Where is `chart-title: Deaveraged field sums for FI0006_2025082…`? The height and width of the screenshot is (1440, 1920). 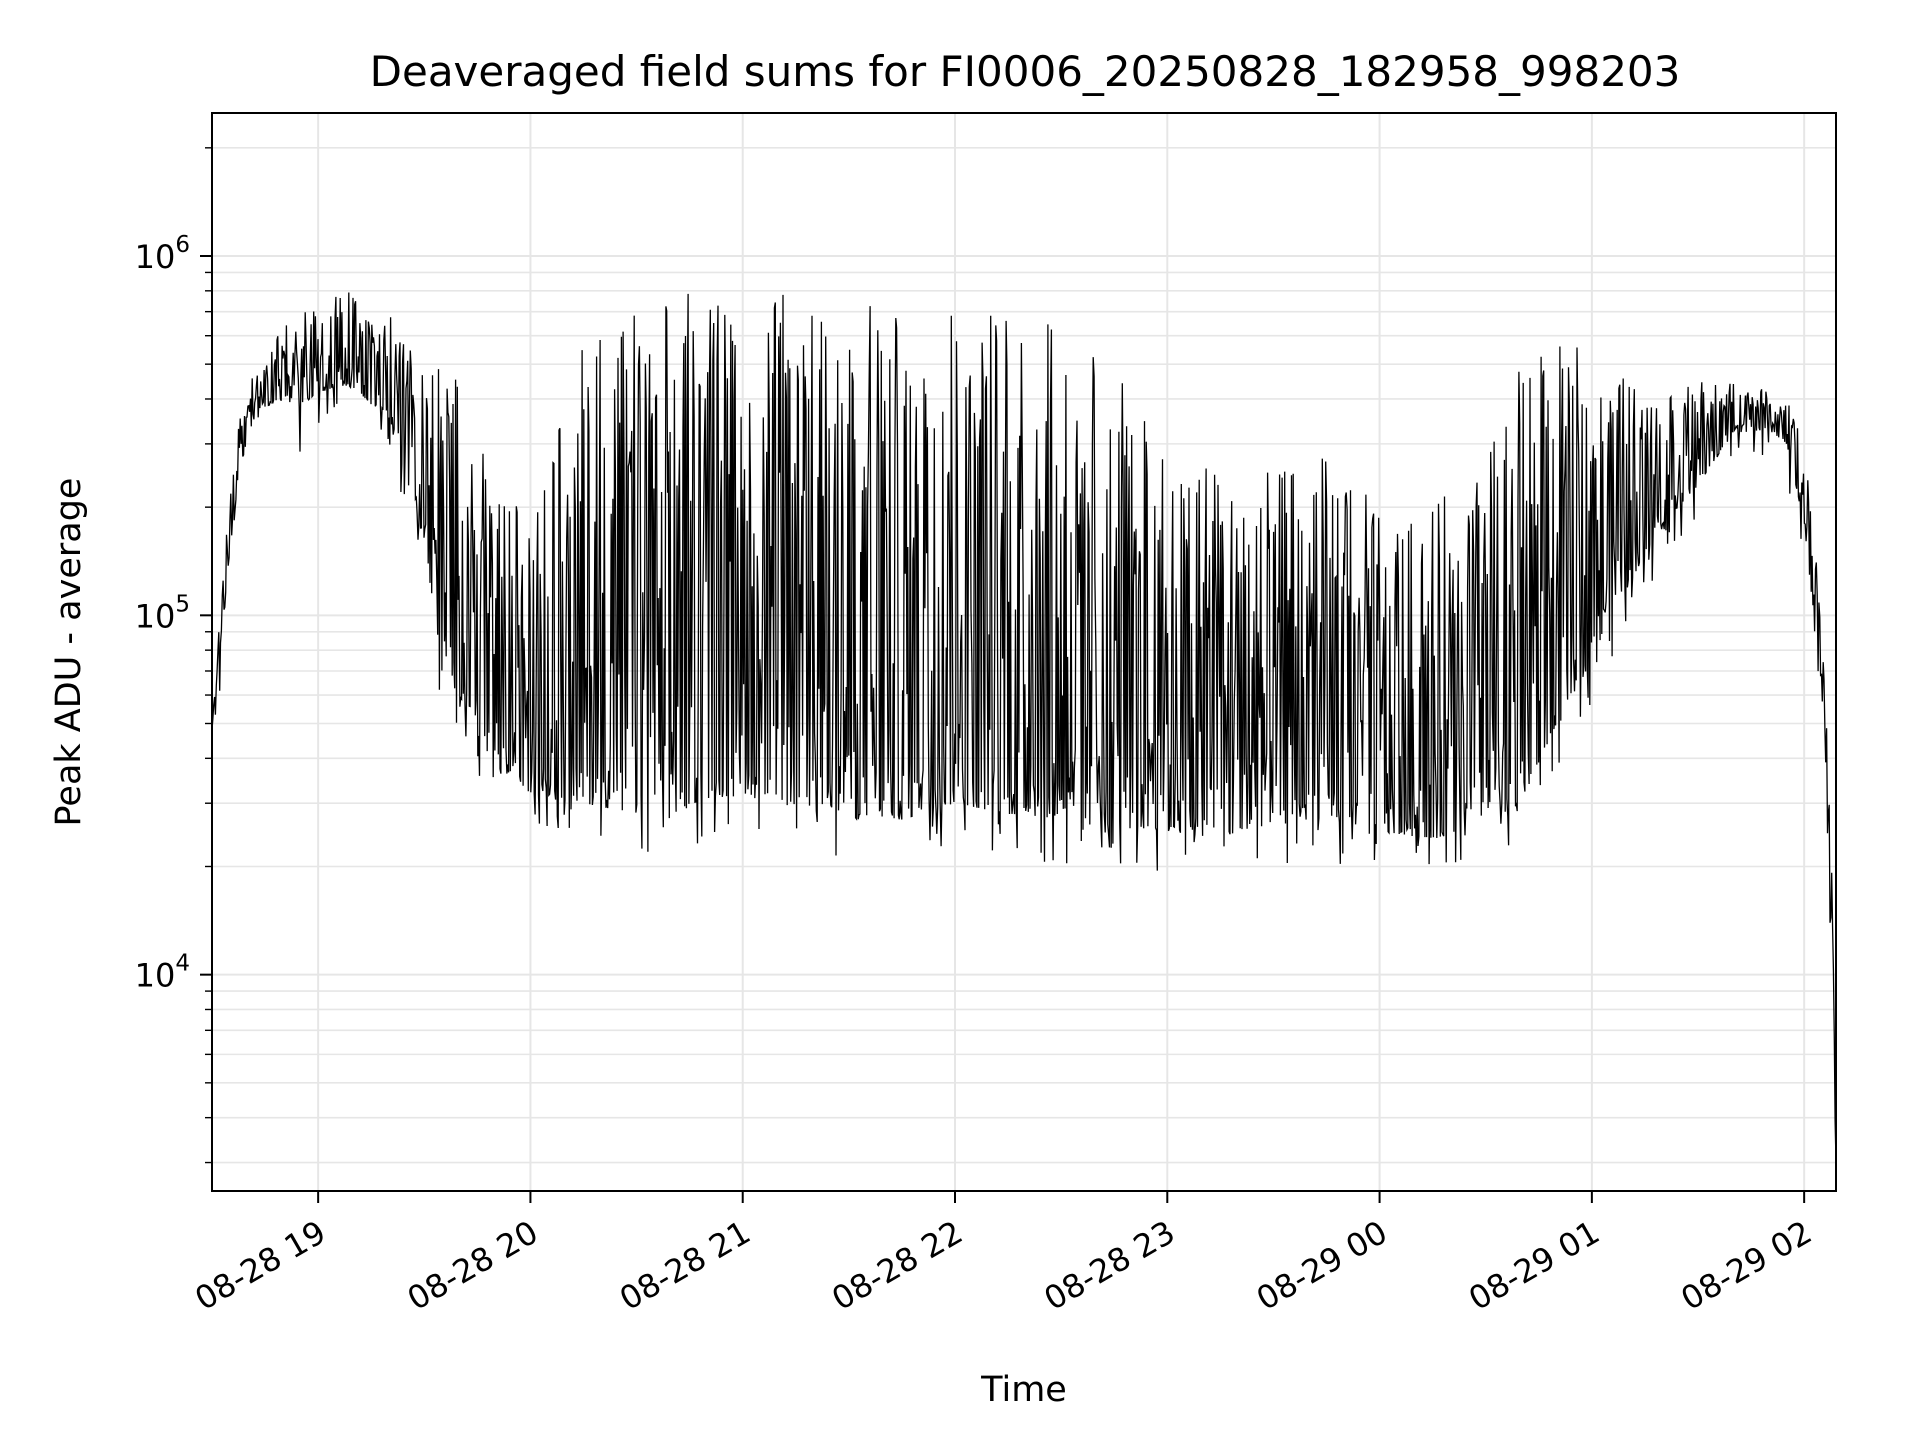
chart-title: Deaveraged field sums for FI0006_2025082… is located at coordinates (1025, 71).